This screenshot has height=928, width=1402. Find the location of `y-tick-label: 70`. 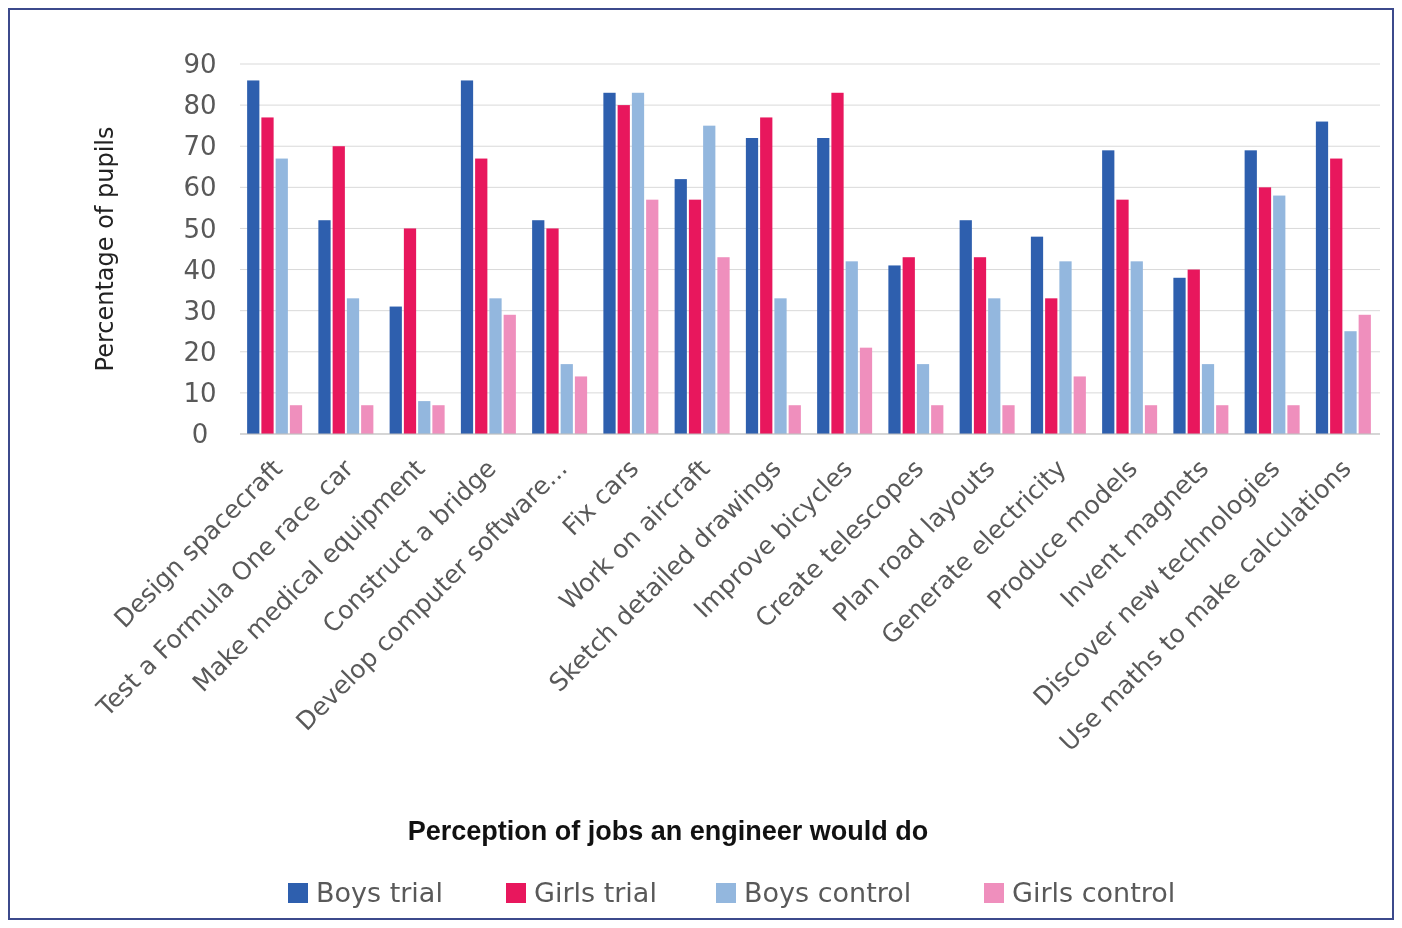

y-tick-label: 70 is located at coordinates (200, 146).